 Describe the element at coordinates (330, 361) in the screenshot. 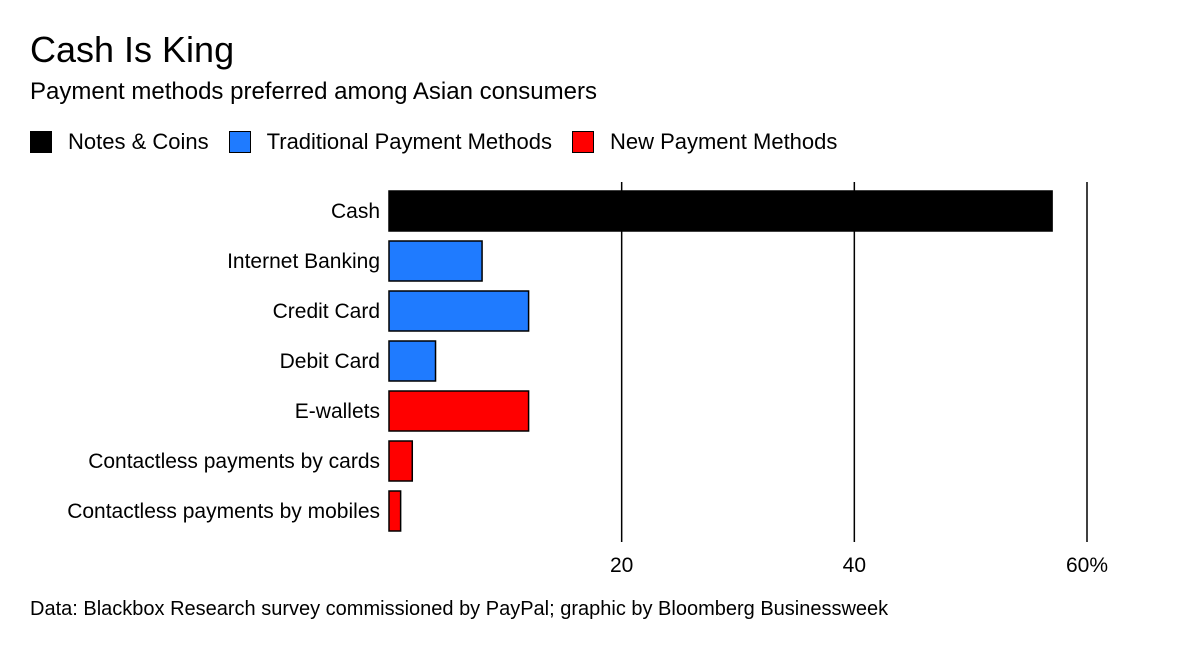

I see `category-label-debit-card: Debit Card` at that location.